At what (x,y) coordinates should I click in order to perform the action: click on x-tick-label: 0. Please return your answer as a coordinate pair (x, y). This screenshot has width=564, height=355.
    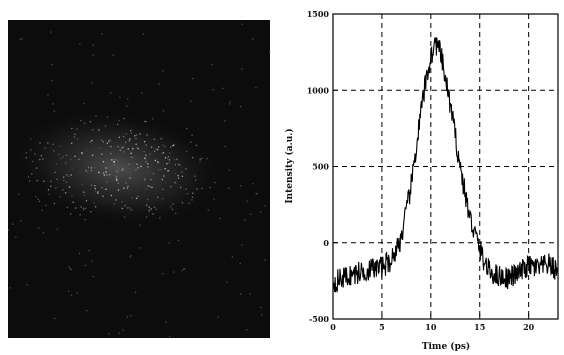
    Looking at the image, I should click on (333, 327).